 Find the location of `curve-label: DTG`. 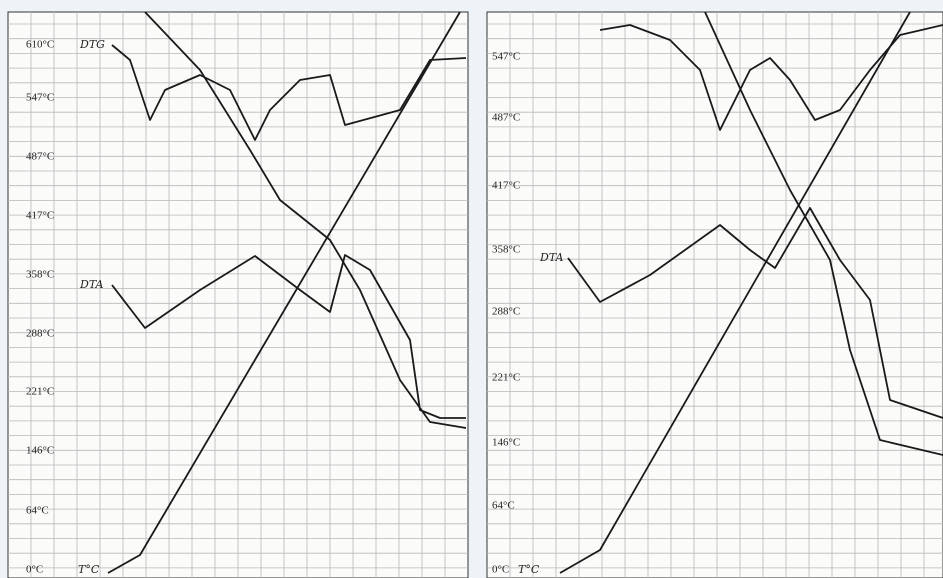

curve-label: DTG is located at coordinates (92, 44).